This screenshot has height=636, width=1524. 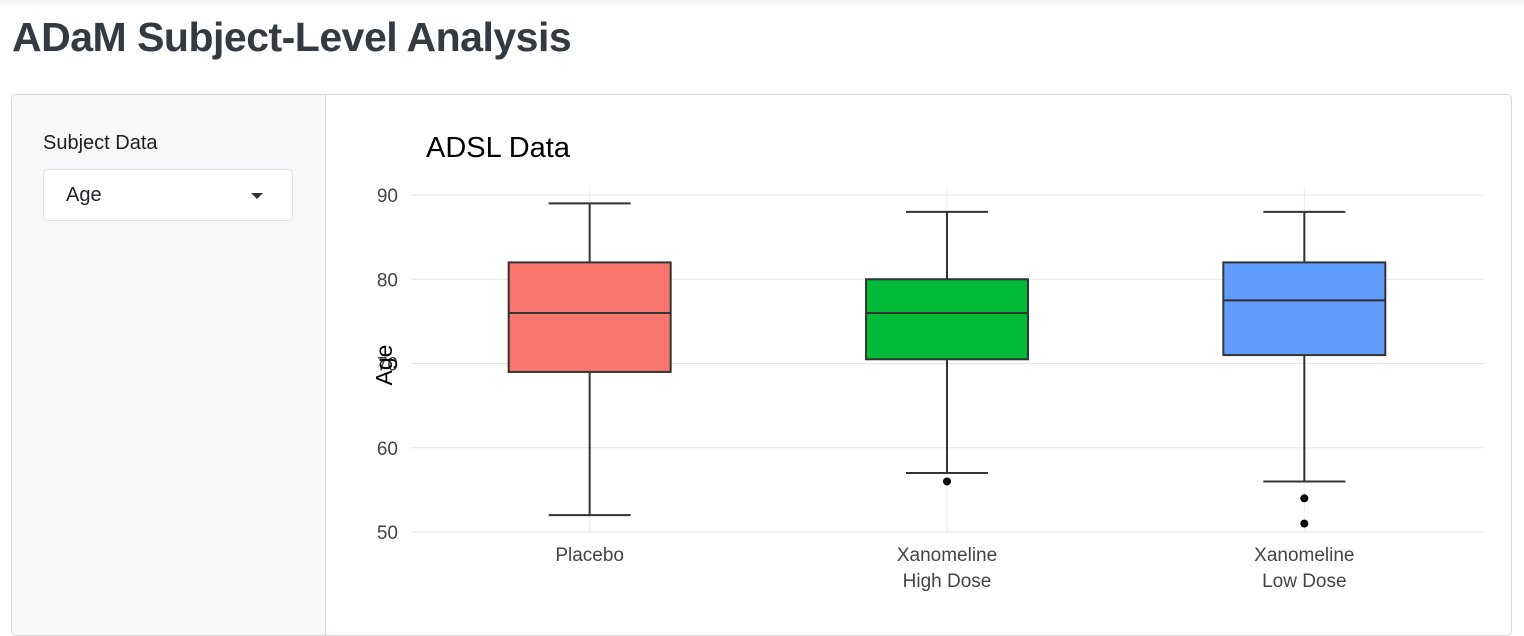 What do you see at coordinates (387, 196) in the screenshot?
I see `y-tick-label: 90` at bounding box center [387, 196].